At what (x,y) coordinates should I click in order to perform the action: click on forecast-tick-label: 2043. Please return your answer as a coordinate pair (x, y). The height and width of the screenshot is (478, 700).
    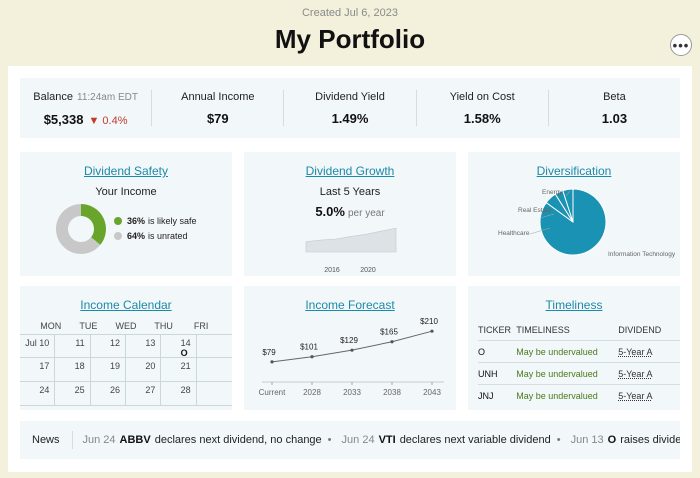
    Looking at the image, I should click on (432, 392).